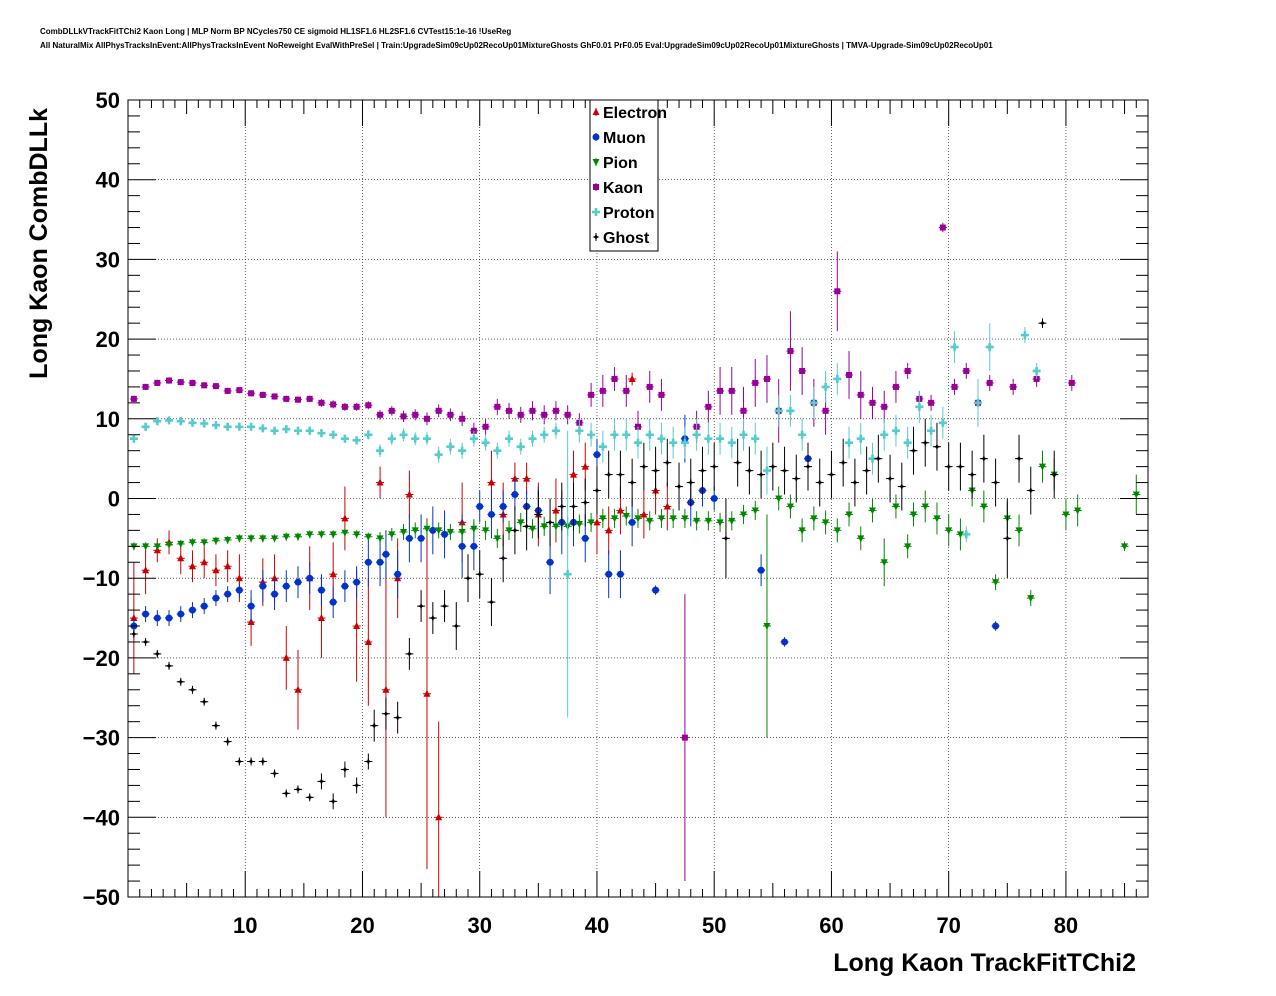  I want to click on x-tick-label: 60, so click(831, 925).